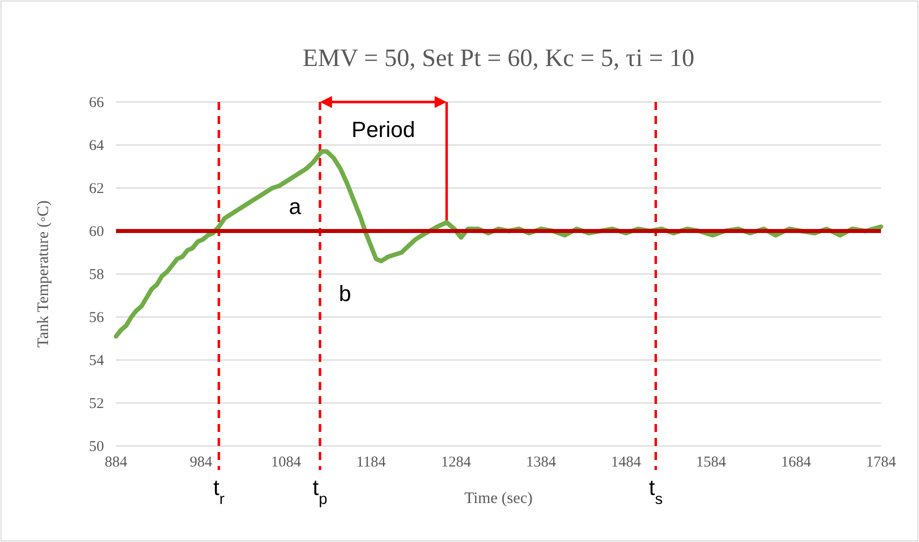 The width and height of the screenshot is (919, 542). Describe the element at coordinates (201, 462) in the screenshot. I see `x-tick-label: 984` at that location.